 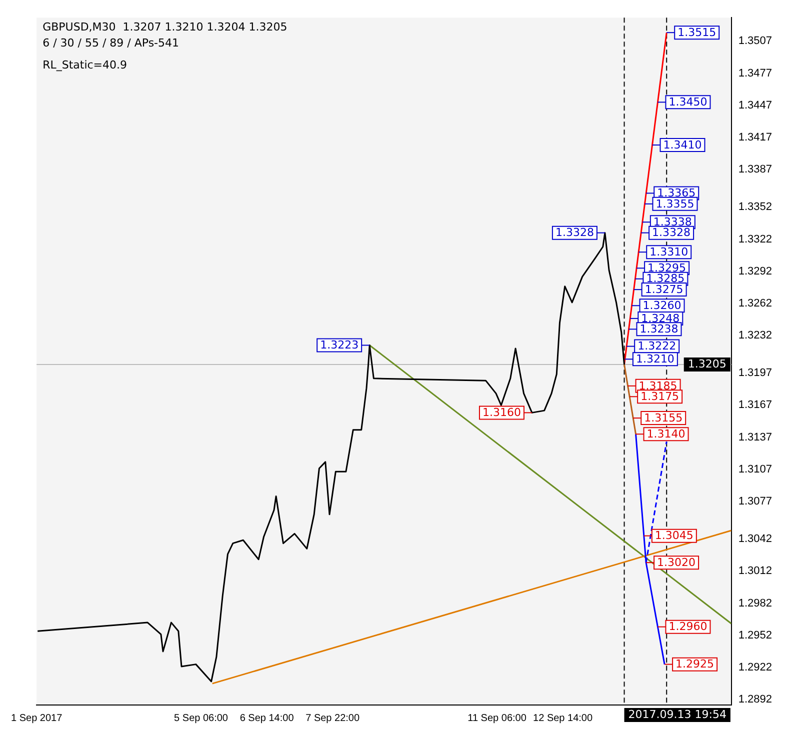 I want to click on y-tick-label: 1.3387, so click(x=755, y=170).